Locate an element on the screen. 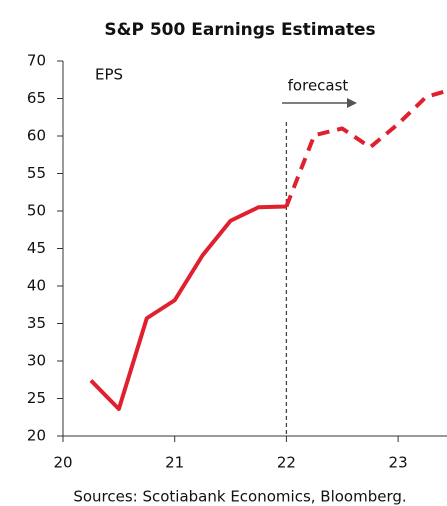  y-tick-label: 30 is located at coordinates (36, 361).